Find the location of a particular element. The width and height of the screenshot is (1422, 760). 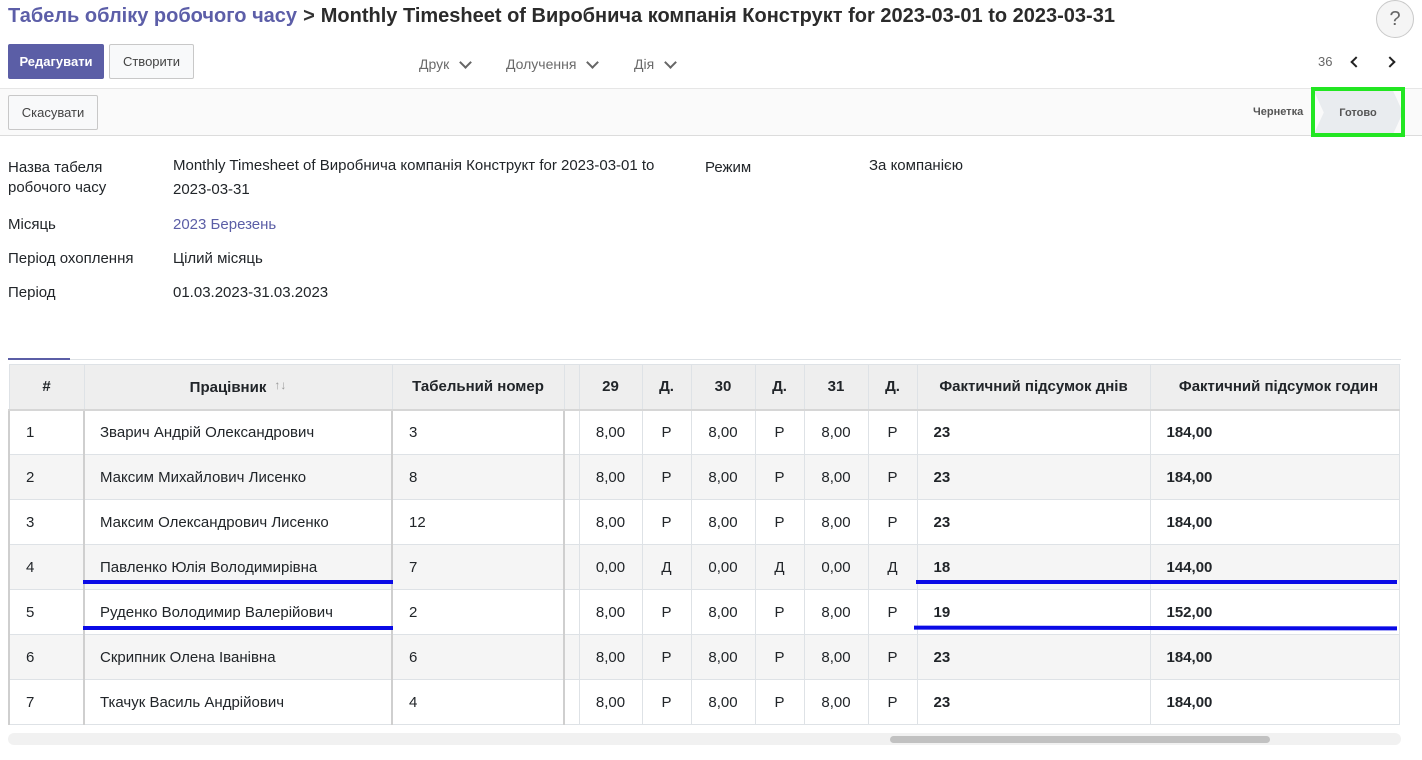

attachment-menu: Долучення is located at coordinates (553, 64).